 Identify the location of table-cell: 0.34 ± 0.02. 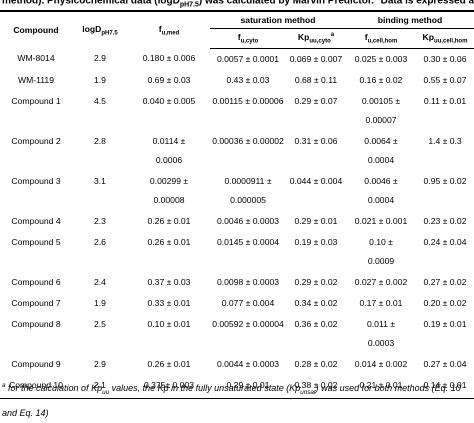
(316, 302).